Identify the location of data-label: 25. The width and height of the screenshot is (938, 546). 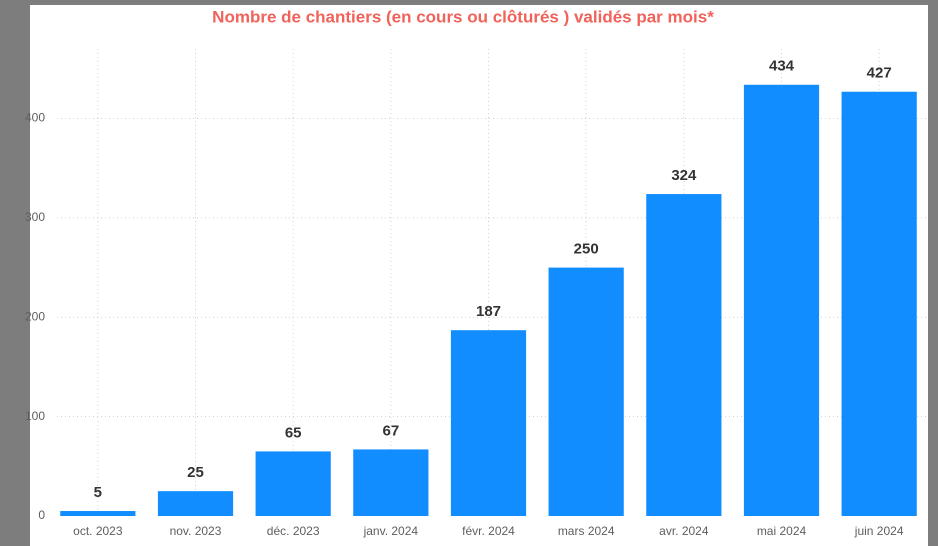
(195, 472).